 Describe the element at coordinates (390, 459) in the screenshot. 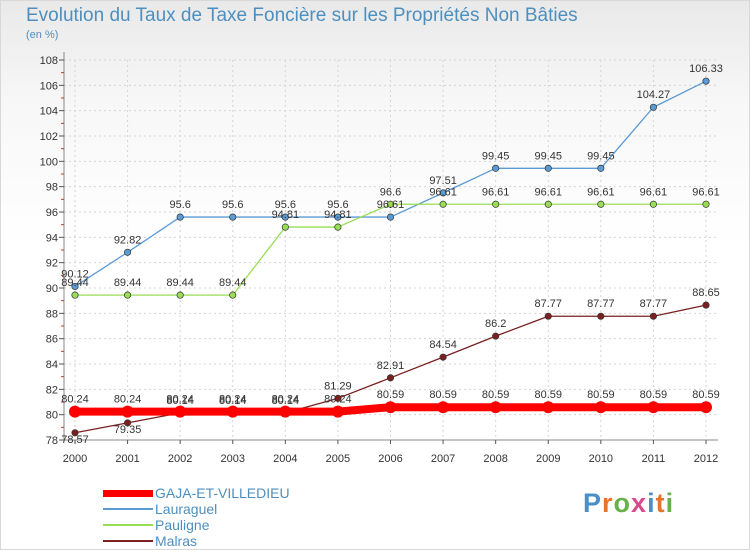

I see `x-tick-label: 2006` at that location.